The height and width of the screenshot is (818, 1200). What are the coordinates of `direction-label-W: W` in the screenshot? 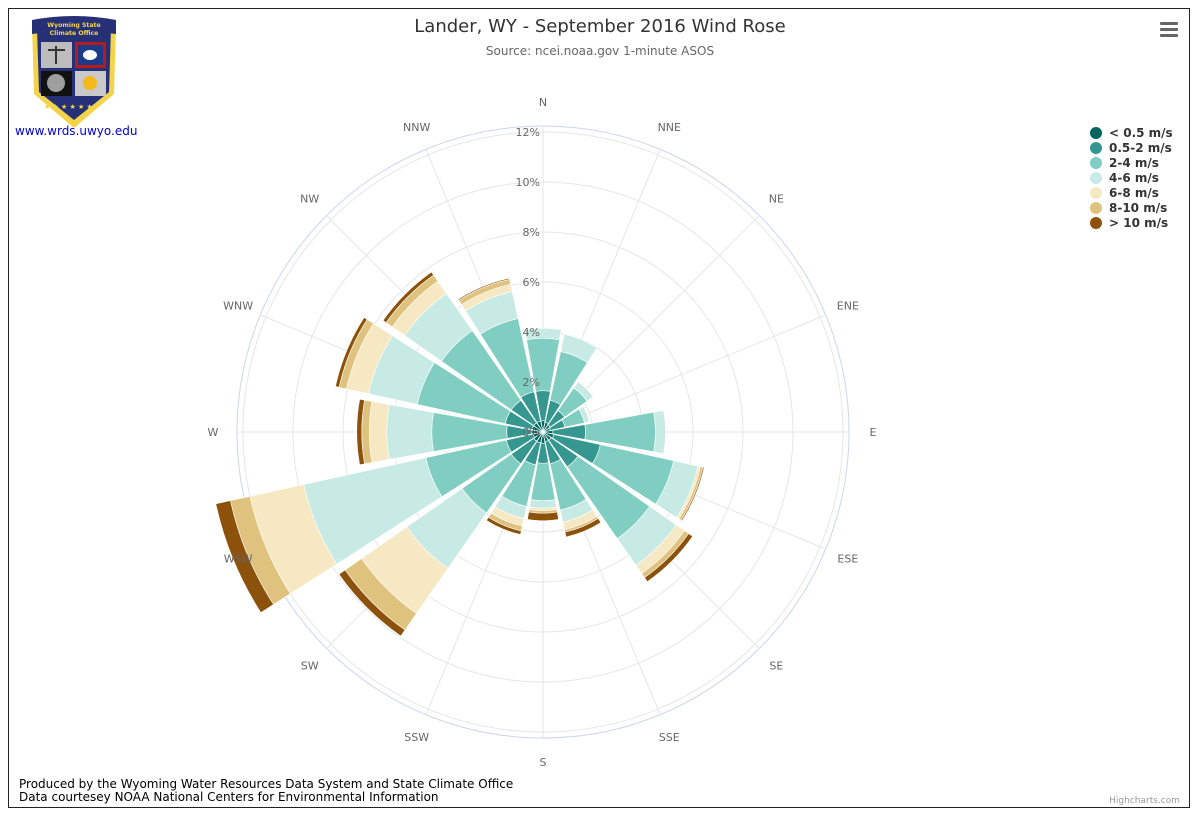 It's located at (213, 432).